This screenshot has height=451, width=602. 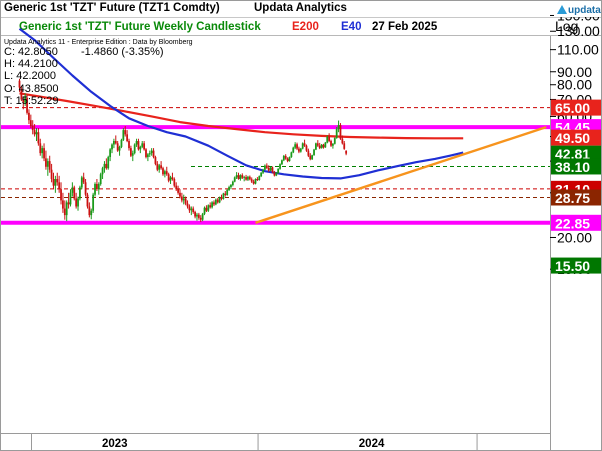 I want to click on support-trendline, so click(x=401, y=174).